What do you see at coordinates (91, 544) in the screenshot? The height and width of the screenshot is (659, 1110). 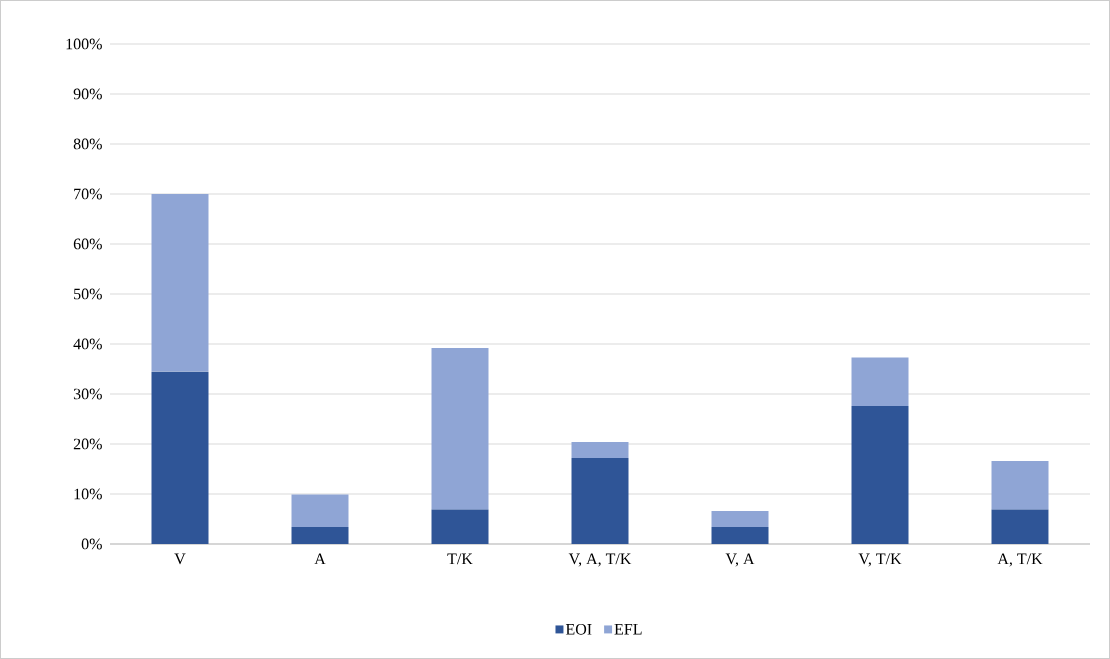 I see `y-tick-label: 0%` at bounding box center [91, 544].